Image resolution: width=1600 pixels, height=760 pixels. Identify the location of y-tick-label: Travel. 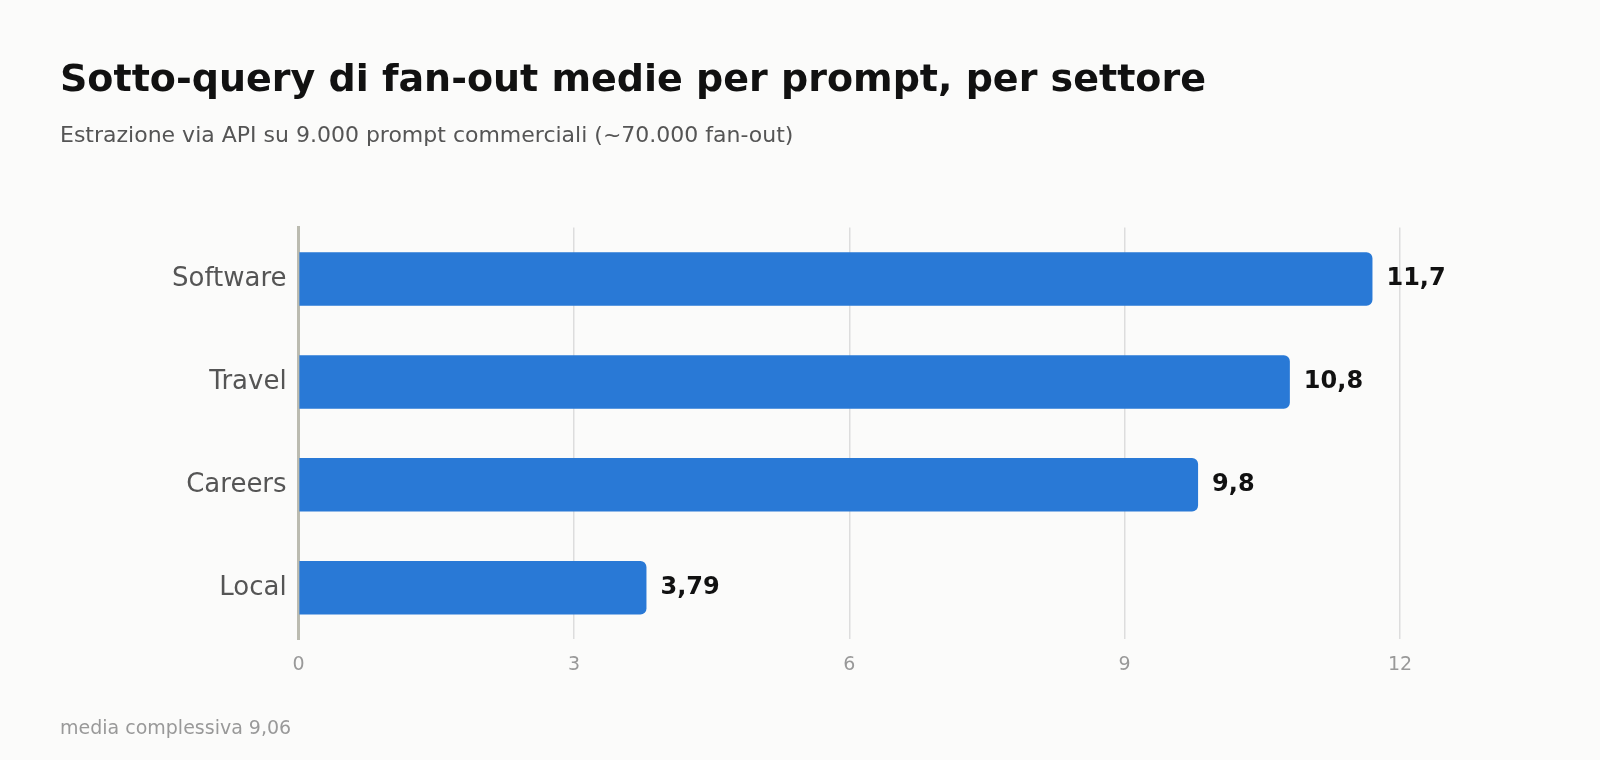
(247, 379).